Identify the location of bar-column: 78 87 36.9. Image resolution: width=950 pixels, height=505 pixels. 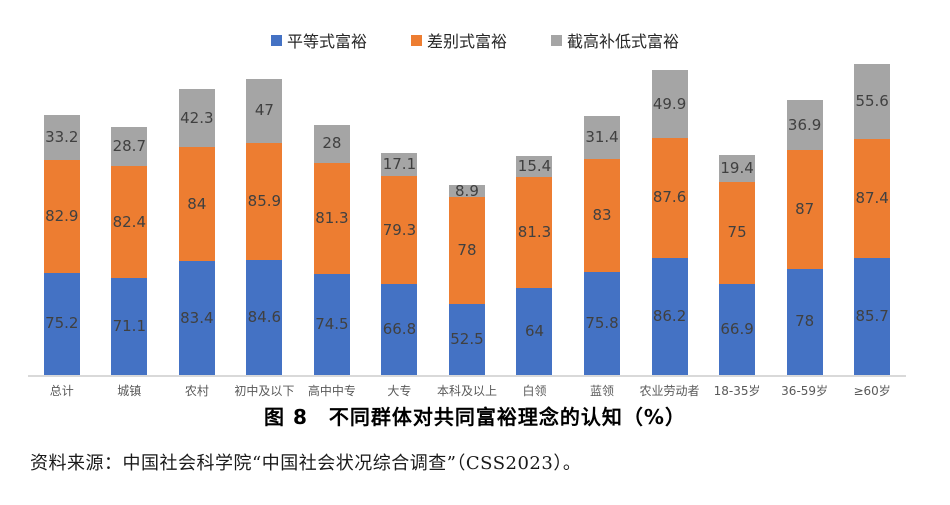
(805, 237).